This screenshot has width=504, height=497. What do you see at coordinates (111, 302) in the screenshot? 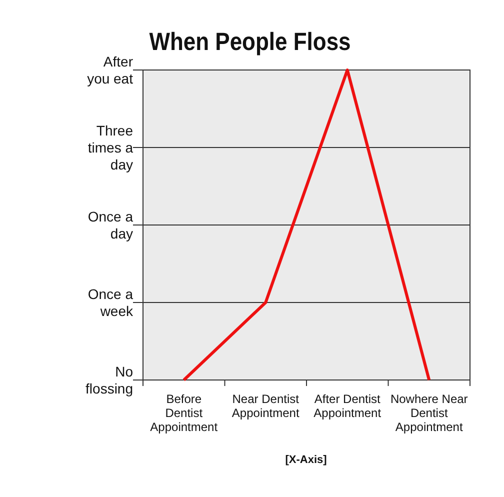
I see `text: Once a week` at bounding box center [111, 302].